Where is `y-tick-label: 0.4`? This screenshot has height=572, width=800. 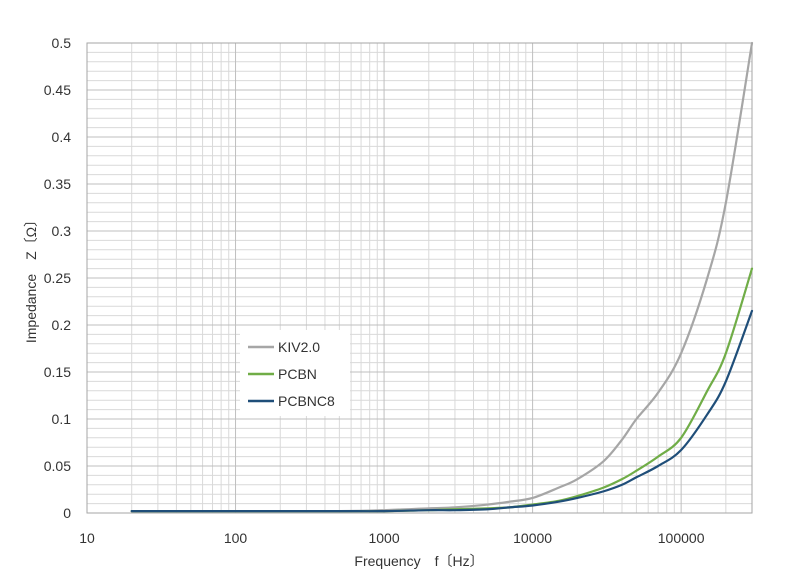
y-tick-label: 0.4 is located at coordinates (62, 137).